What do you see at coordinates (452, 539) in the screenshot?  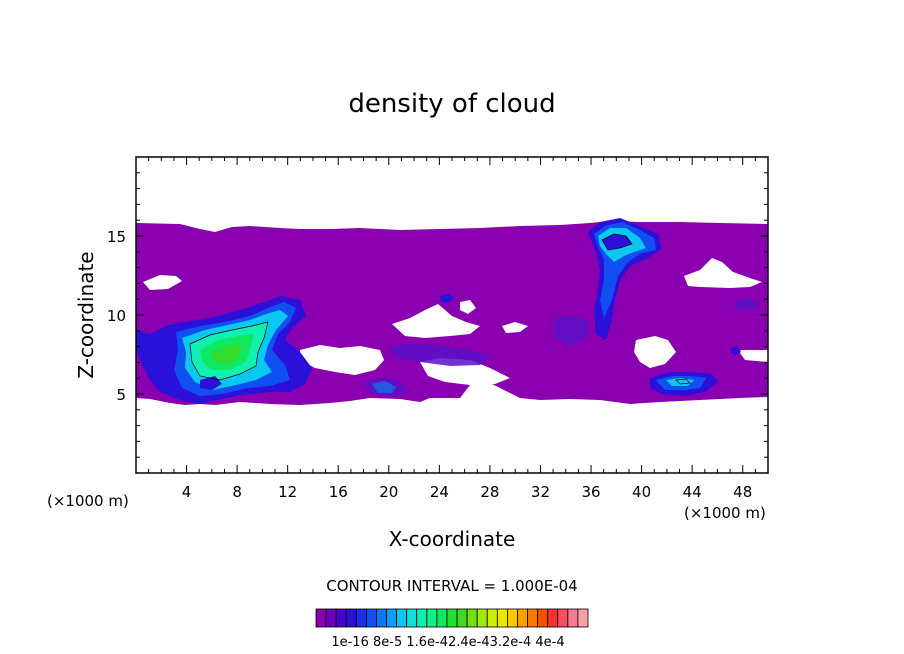 I see `x-axis-label: X-coordinate` at bounding box center [452, 539].